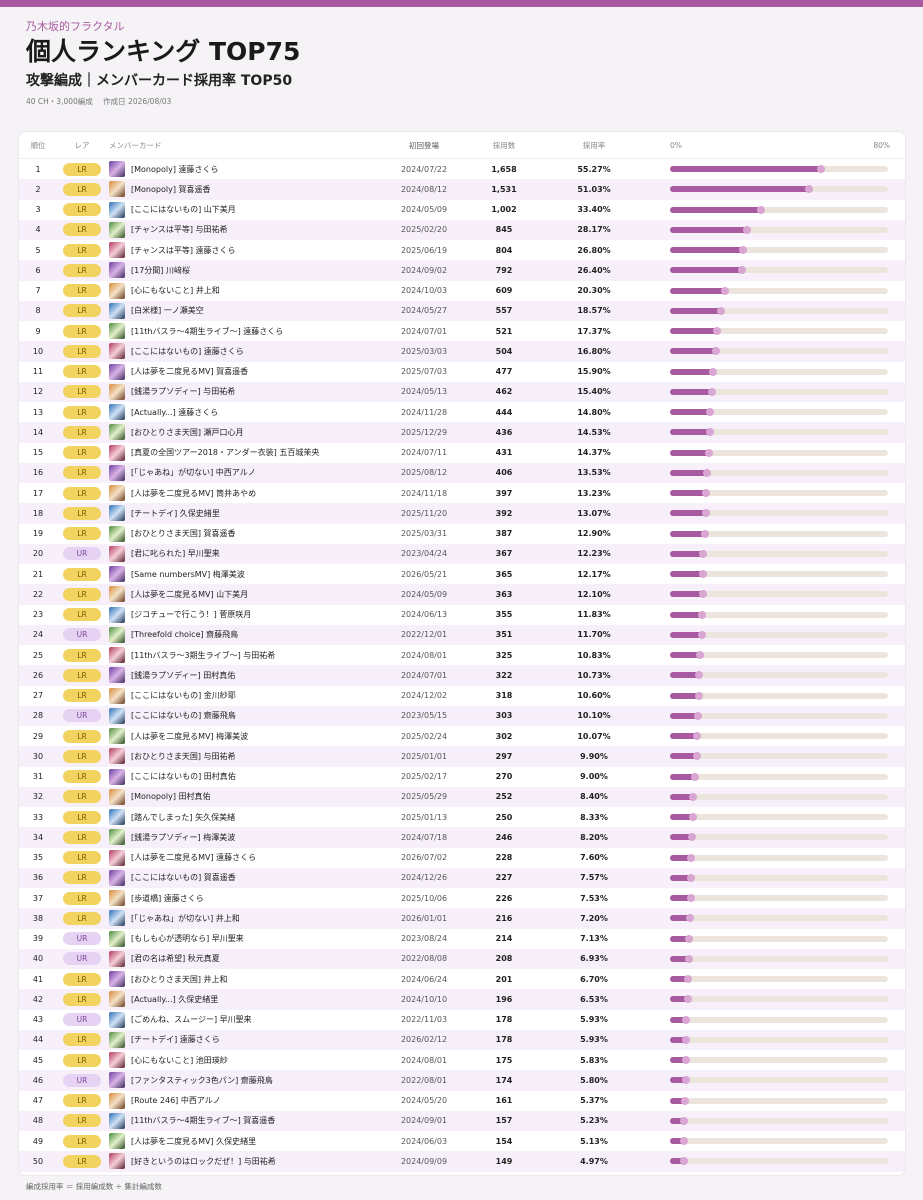 This screenshot has width=923, height=1200. Describe the element at coordinates (254, 209) in the screenshot. I see `card-cell: [ここにはないもの] 山下美月` at that location.